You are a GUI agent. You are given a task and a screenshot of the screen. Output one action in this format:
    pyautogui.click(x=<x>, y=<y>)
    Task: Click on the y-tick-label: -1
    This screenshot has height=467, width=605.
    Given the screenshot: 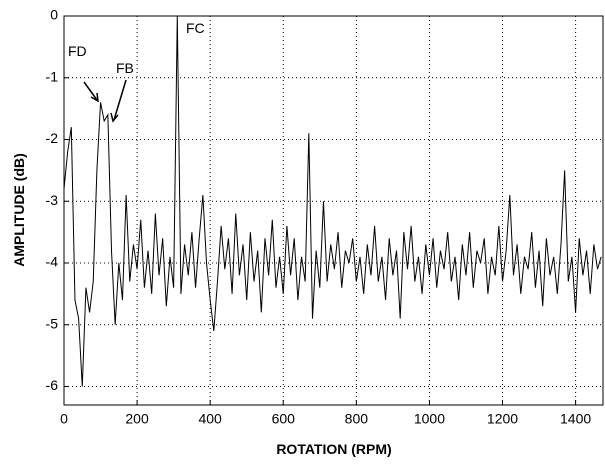 What is the action you would take?
    pyautogui.click(x=52, y=76)
    